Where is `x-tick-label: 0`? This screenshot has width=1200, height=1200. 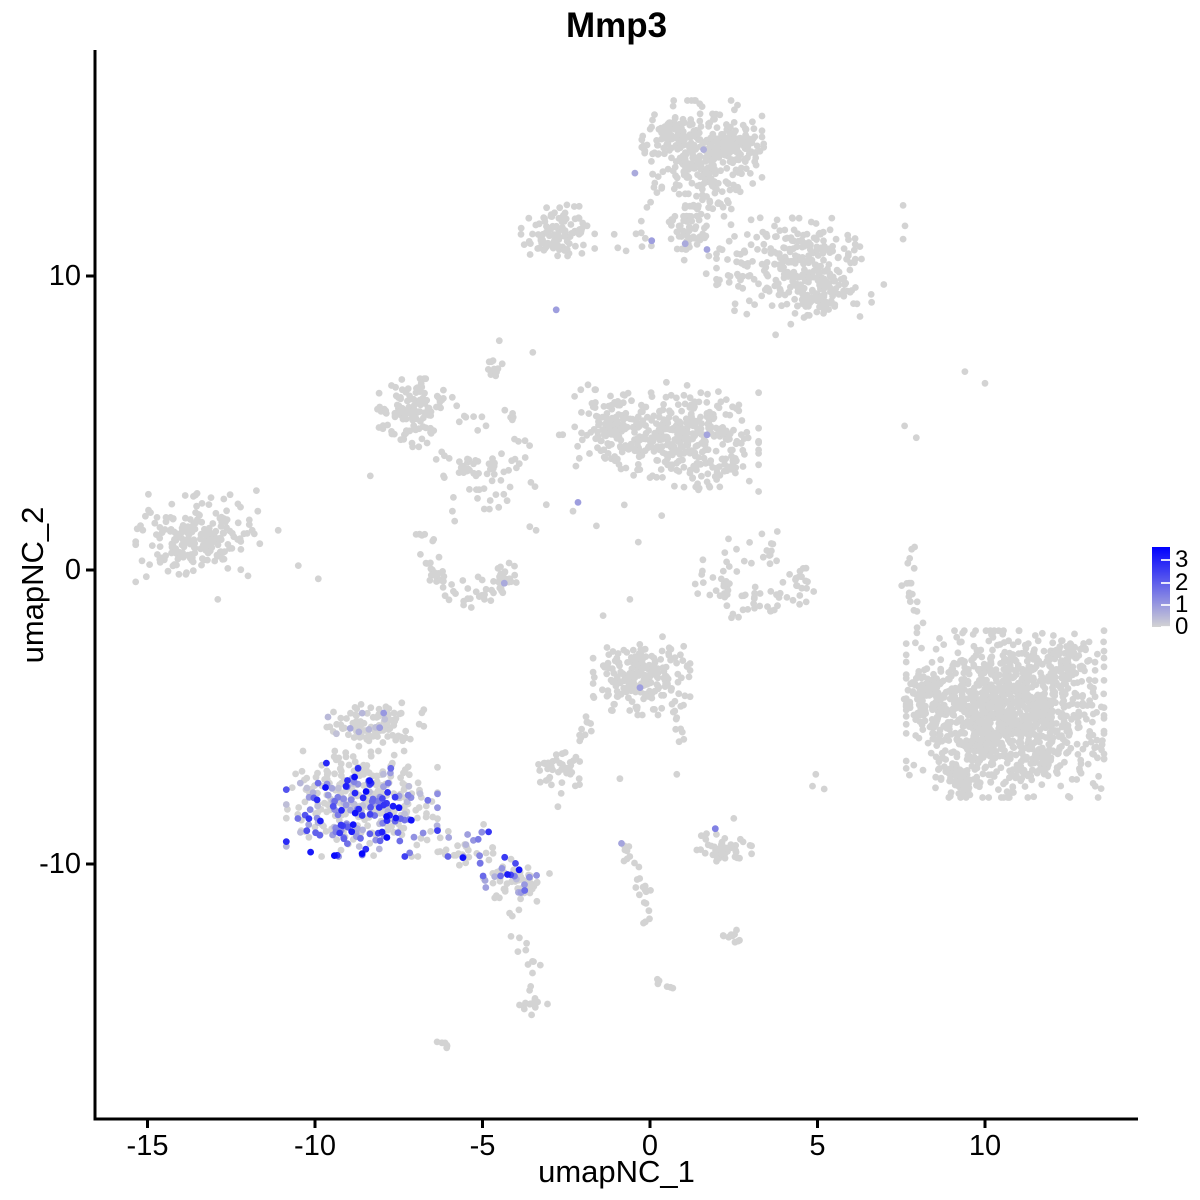
x-tick-label: 0 is located at coordinates (650, 1146).